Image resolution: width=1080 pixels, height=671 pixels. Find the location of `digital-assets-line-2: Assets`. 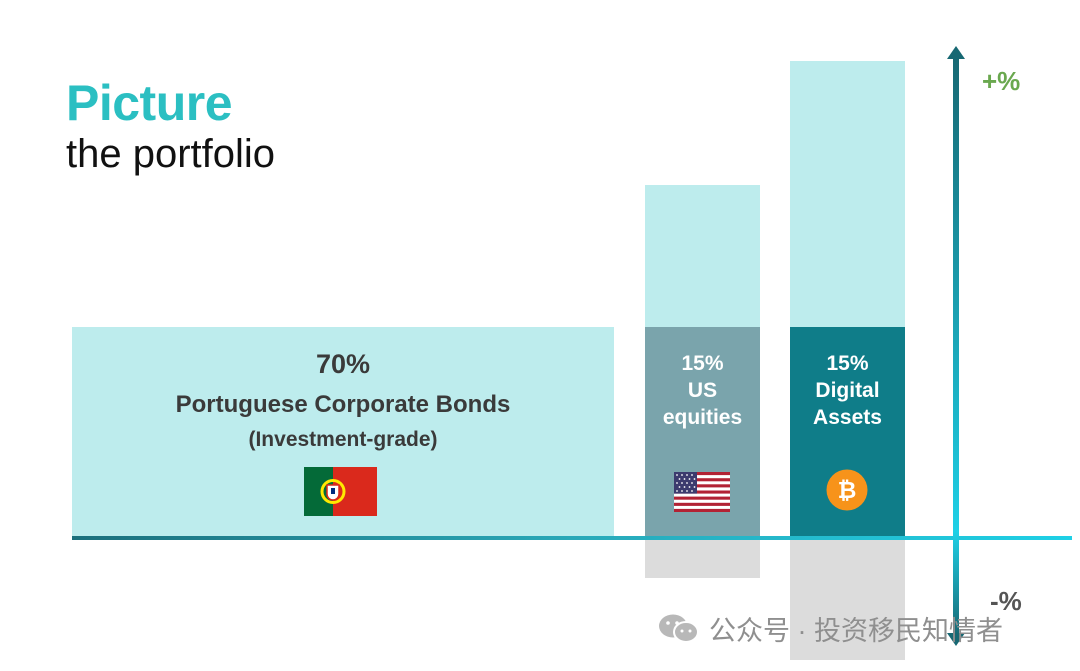

digital-assets-line-2: Assets is located at coordinates (847, 417).